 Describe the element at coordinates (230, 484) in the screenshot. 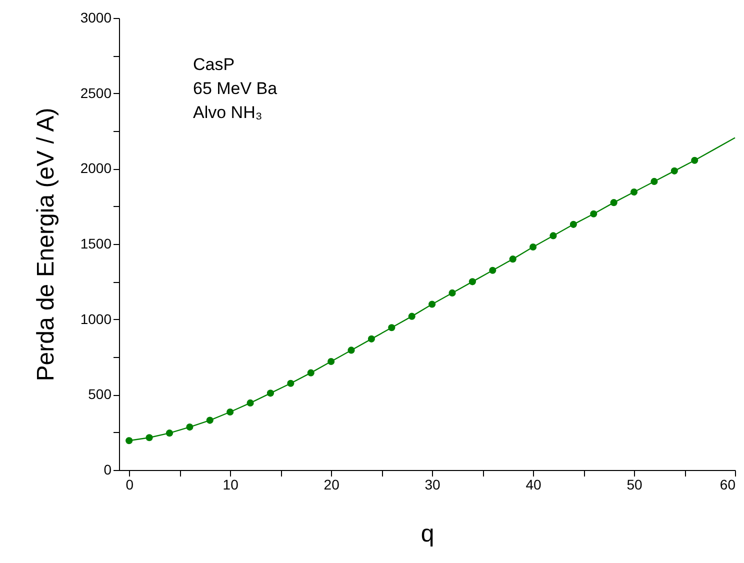

I see `x-tick-label: 10` at that location.